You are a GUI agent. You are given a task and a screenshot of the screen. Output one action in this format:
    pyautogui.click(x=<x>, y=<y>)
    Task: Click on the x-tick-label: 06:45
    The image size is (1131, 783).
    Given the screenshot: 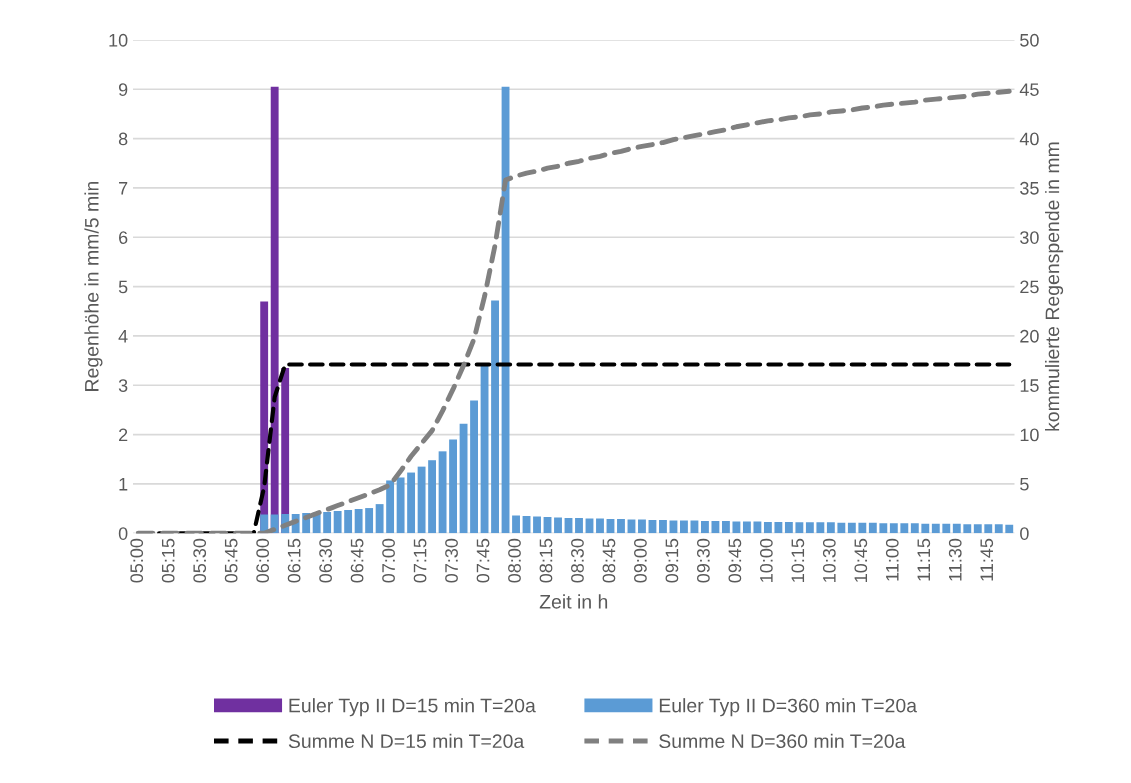 What is the action you would take?
    pyautogui.click(x=357, y=560)
    